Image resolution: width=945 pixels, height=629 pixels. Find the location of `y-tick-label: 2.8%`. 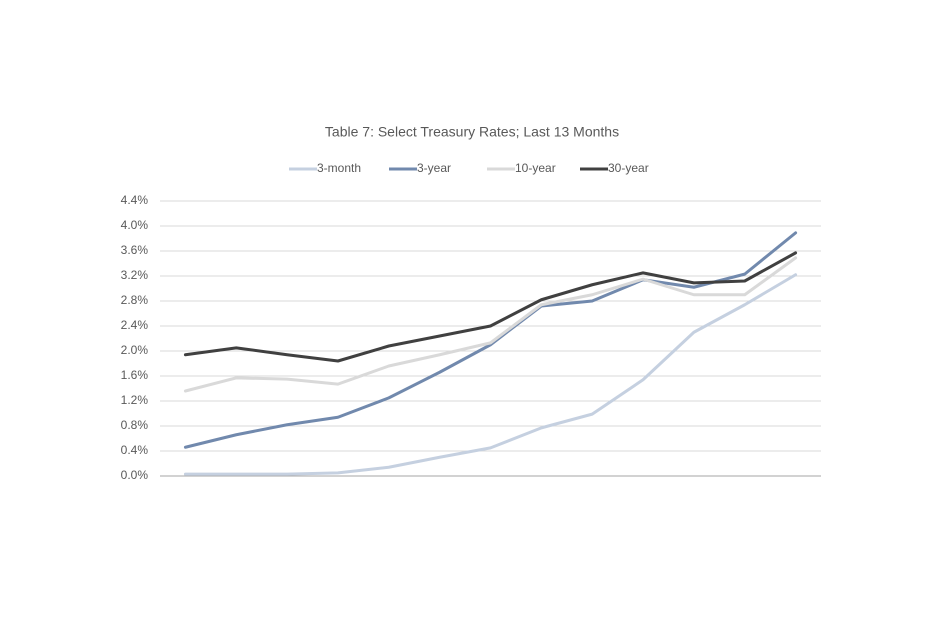

y-tick-label: 2.8% is located at coordinates (135, 300).